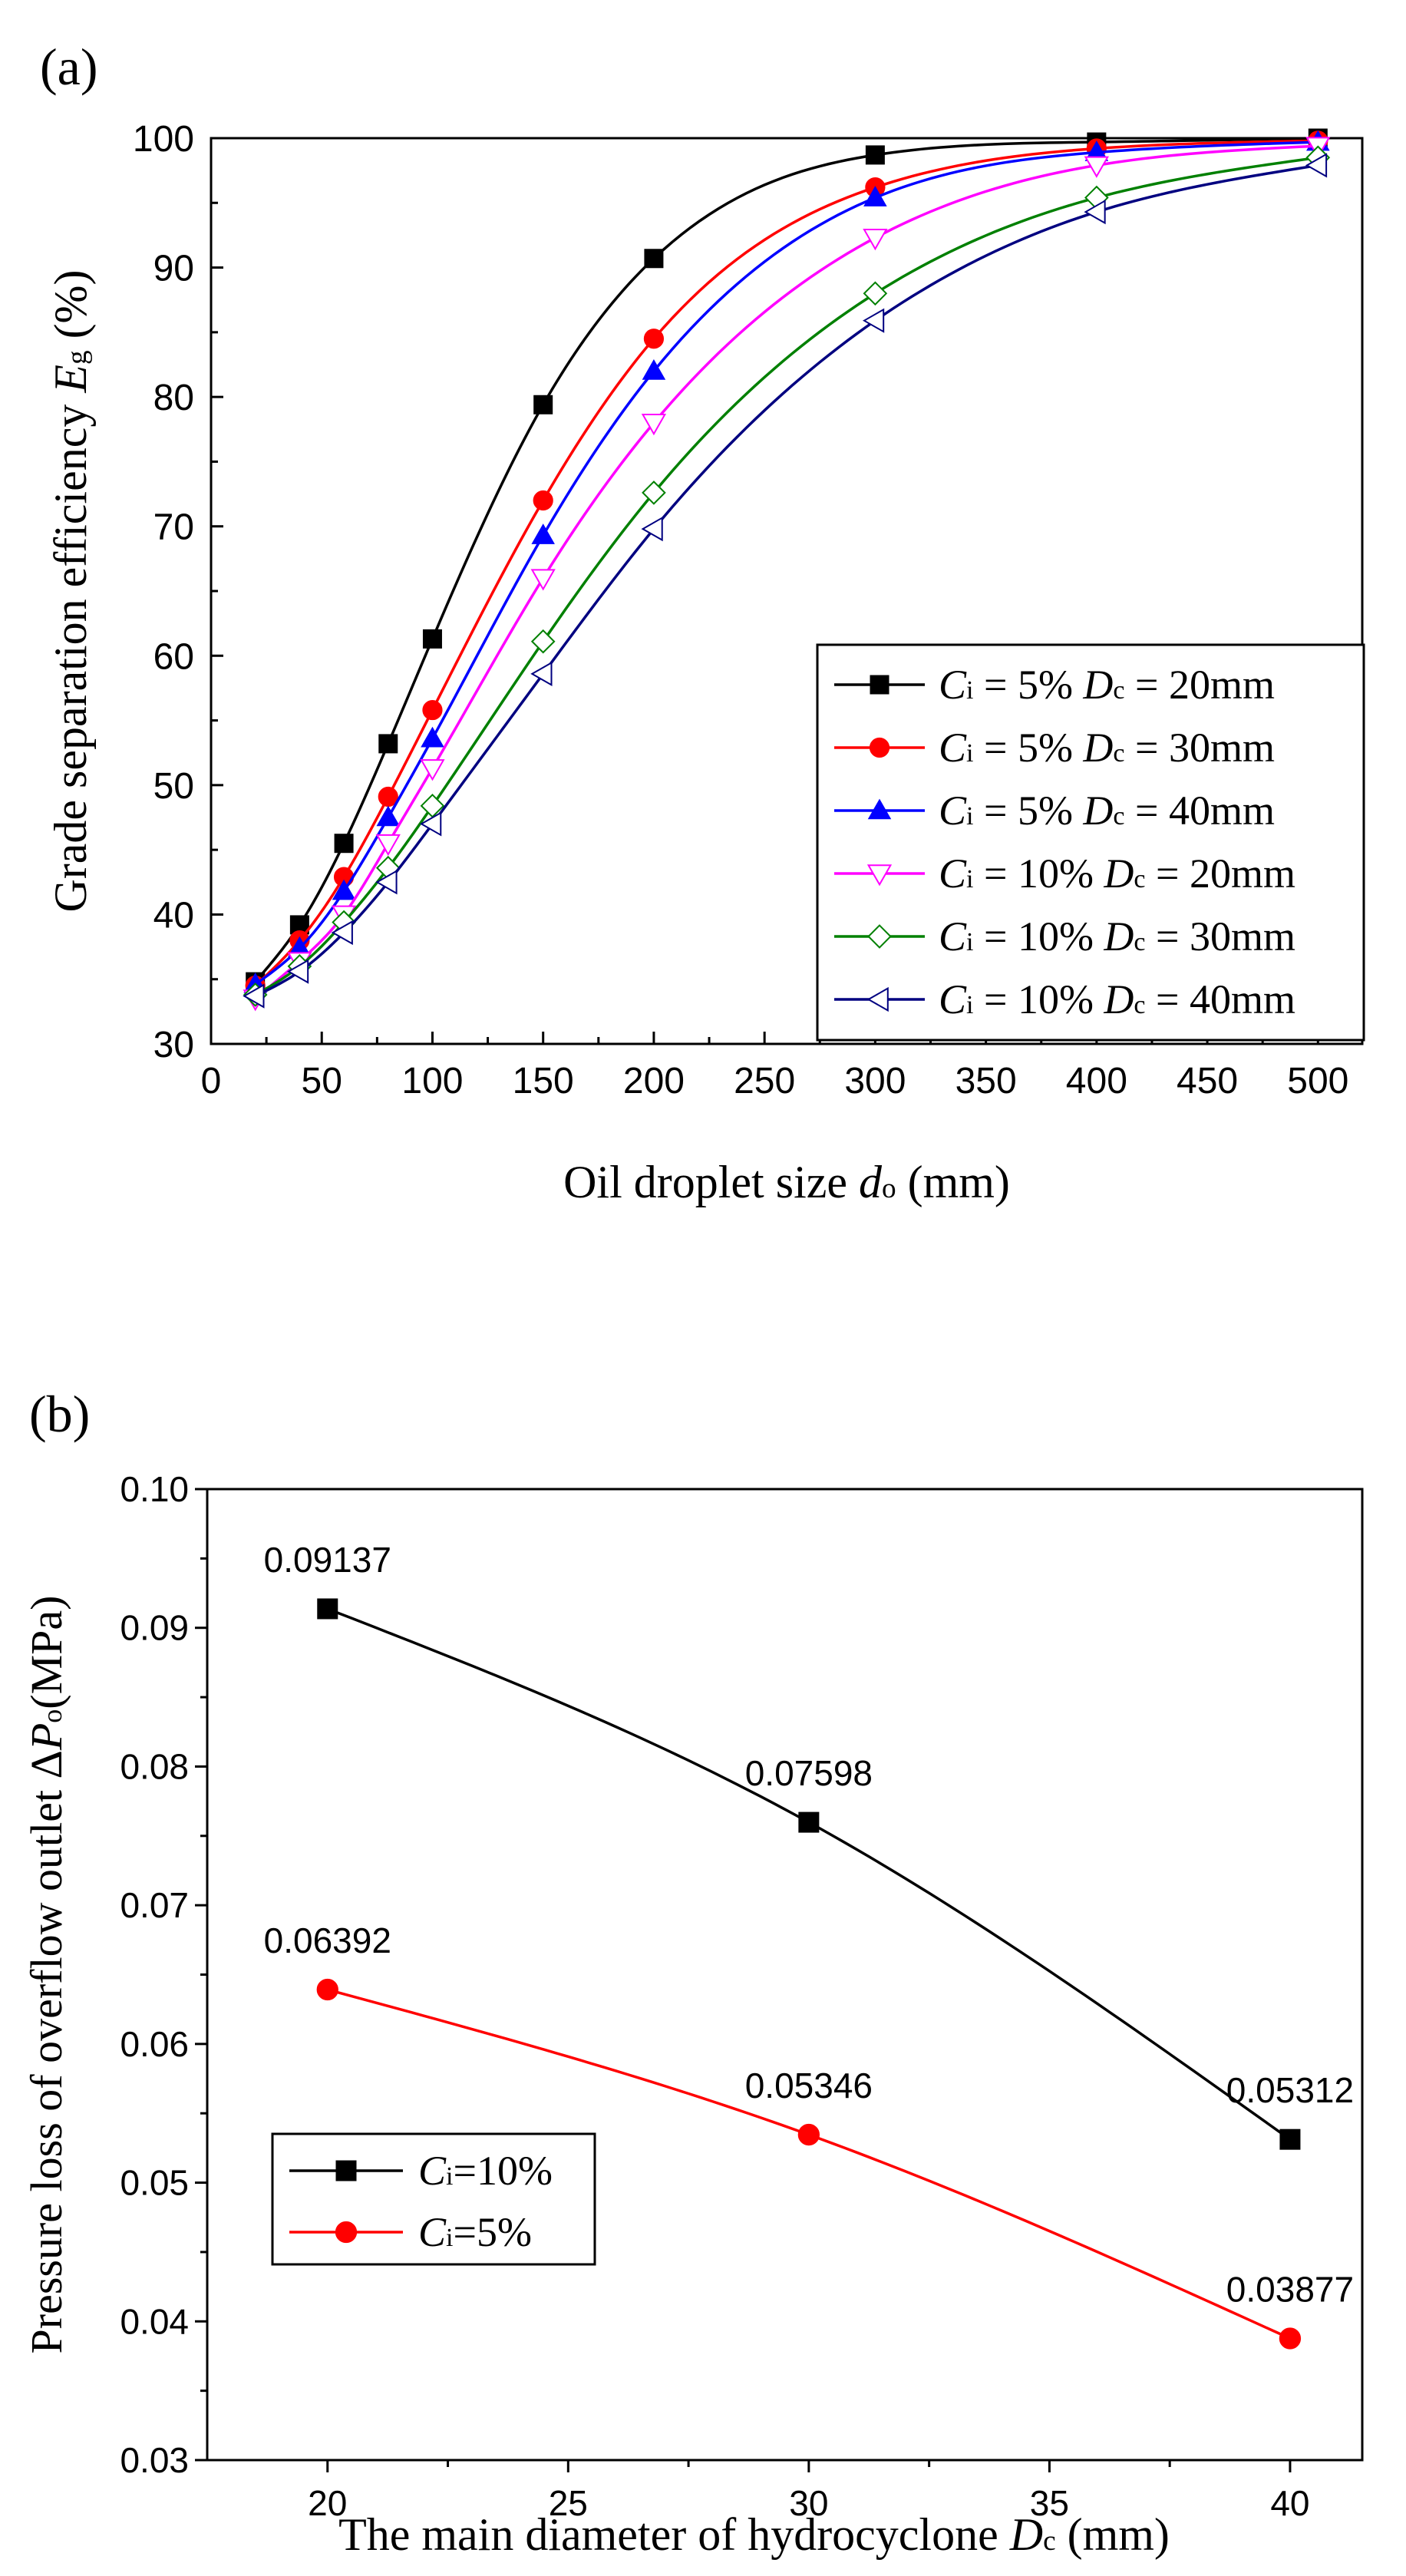 This screenshot has height=2576, width=1406. I want to click on y-axis-title-b-main: Pressure loss of overflow outlet Δ, so click(46, 2051).